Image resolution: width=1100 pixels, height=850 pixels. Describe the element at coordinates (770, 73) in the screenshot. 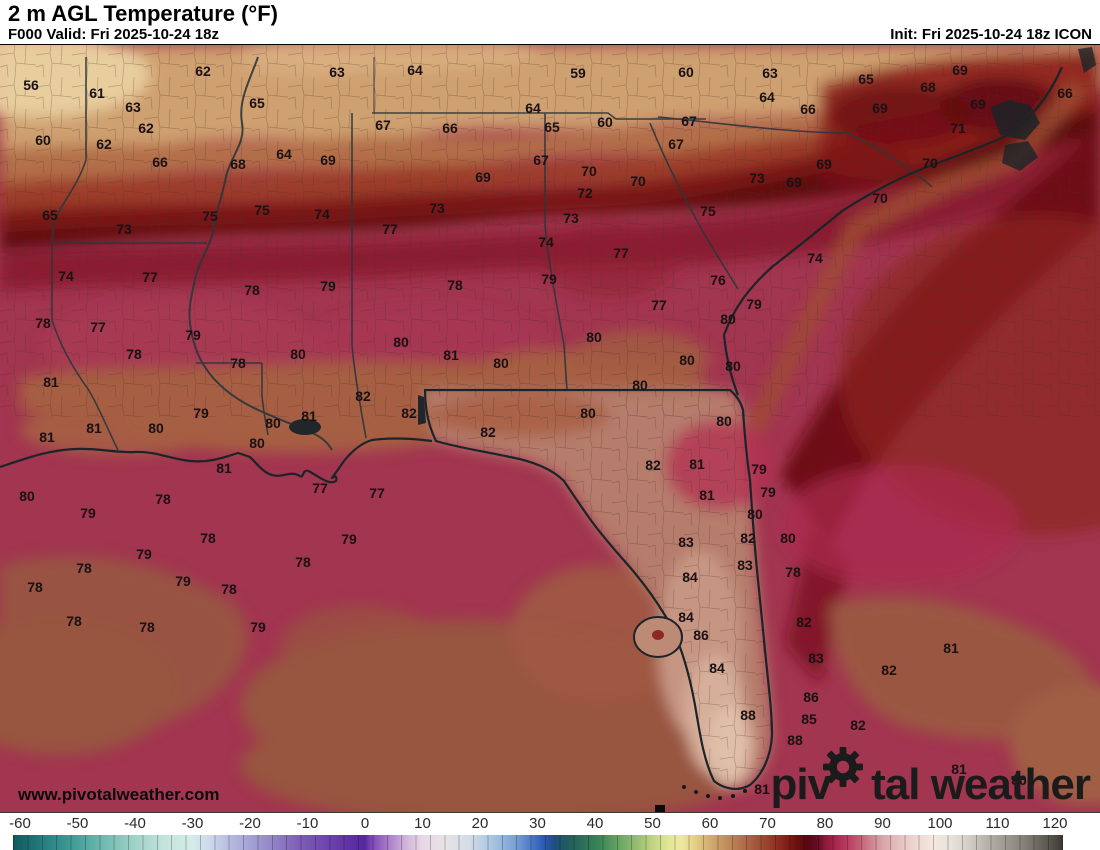

I see `temp-label: 63` at that location.